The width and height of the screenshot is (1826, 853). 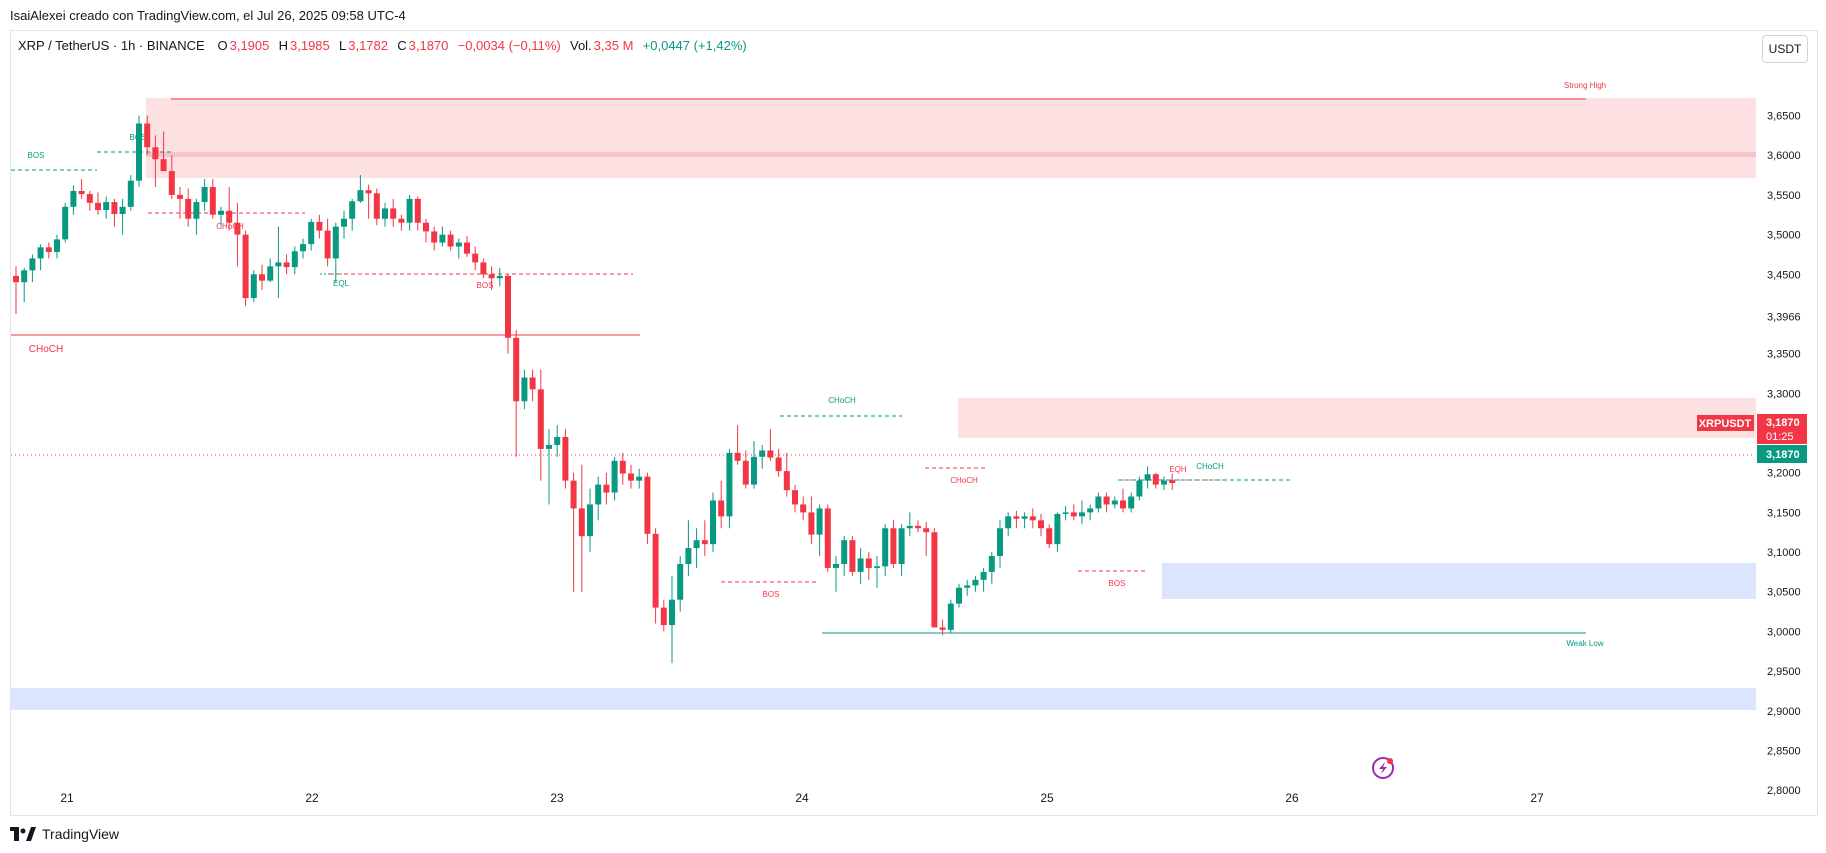 I want to click on footer-brand: TradingView, so click(x=64, y=834).